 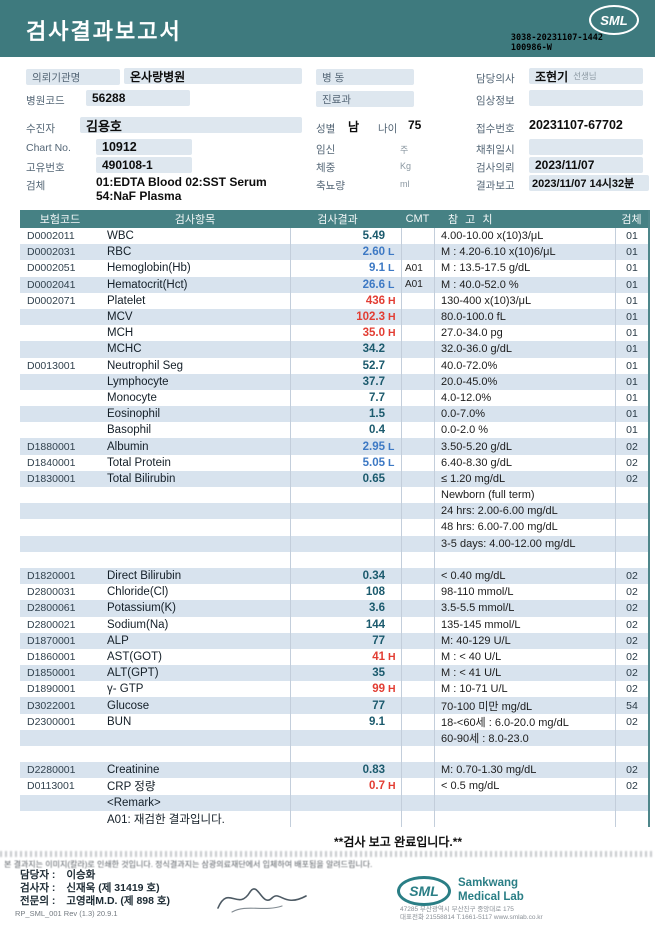 I want to click on table-row: 48 hrs: 6.00-7.00 mg/dL, so click(x=334, y=527).